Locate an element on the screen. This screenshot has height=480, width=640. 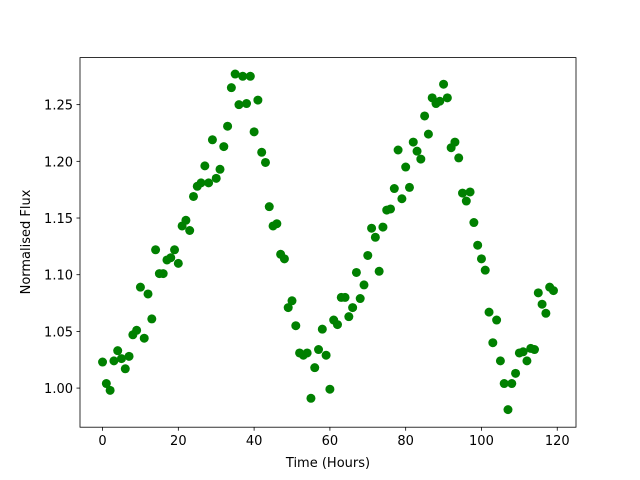
y-axis-label: Normalised Flux is located at coordinates (26, 241).